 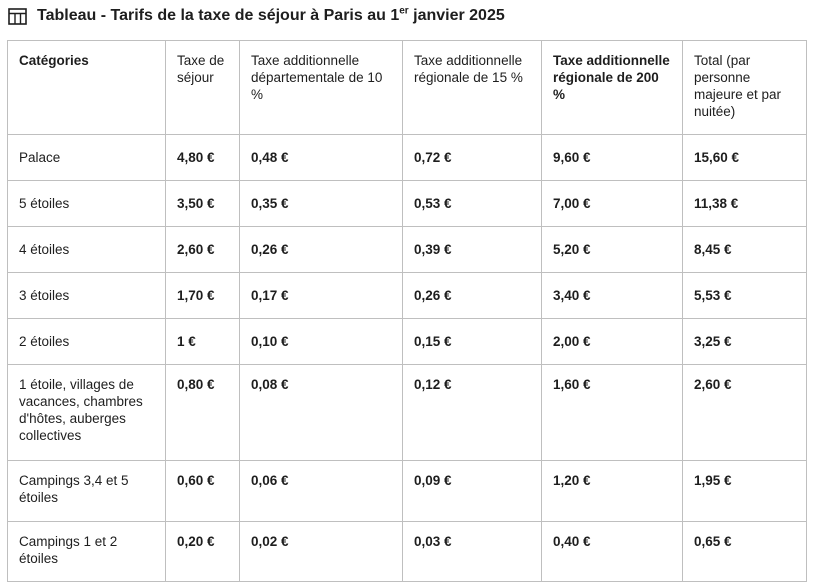 I want to click on value-cell: 1 €, so click(x=202, y=341).